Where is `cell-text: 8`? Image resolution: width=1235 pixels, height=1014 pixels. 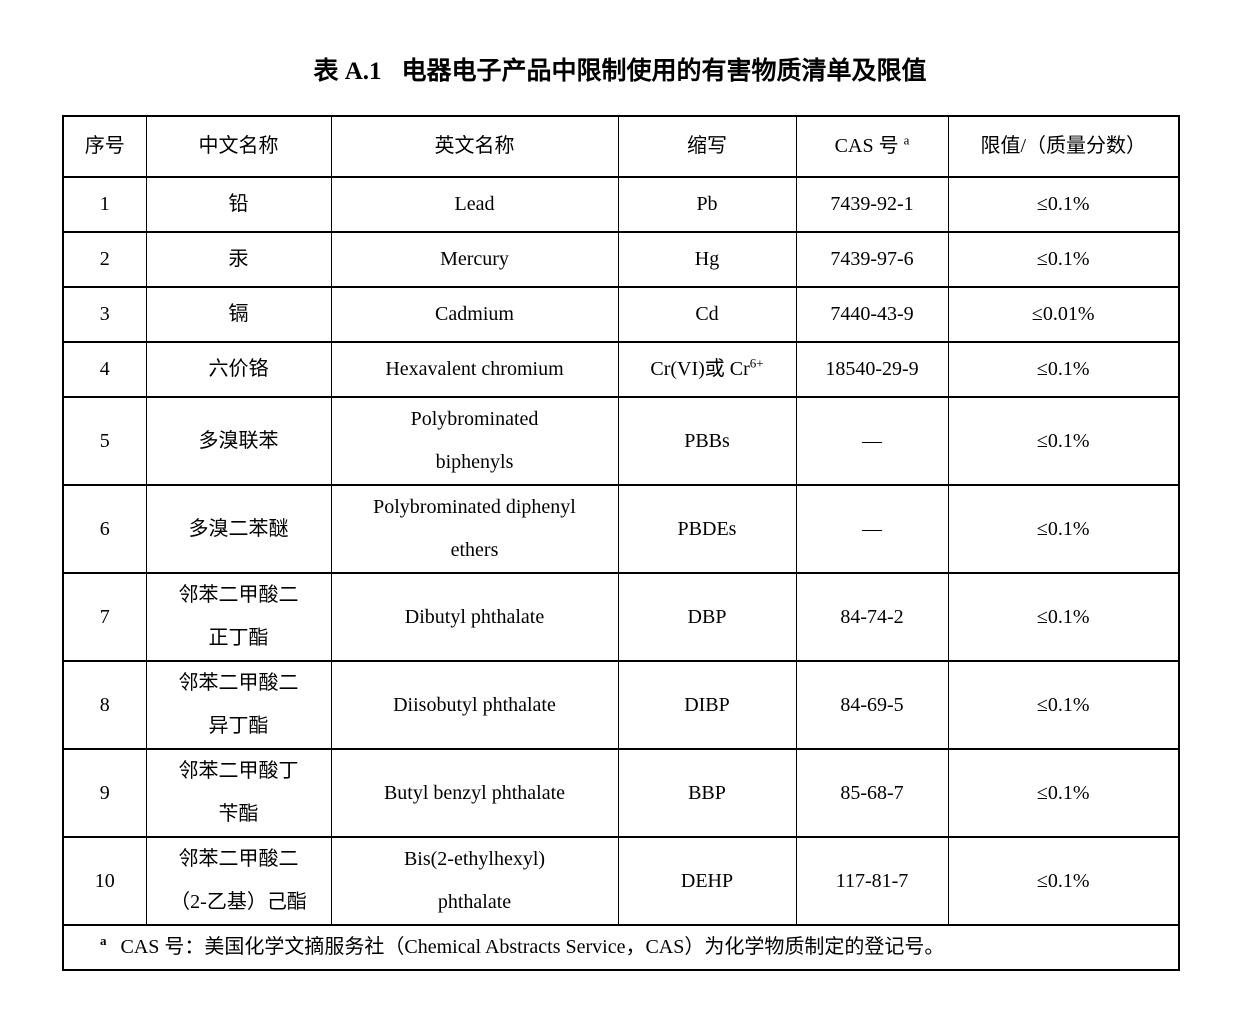
cell-text: 8 is located at coordinates (104, 704).